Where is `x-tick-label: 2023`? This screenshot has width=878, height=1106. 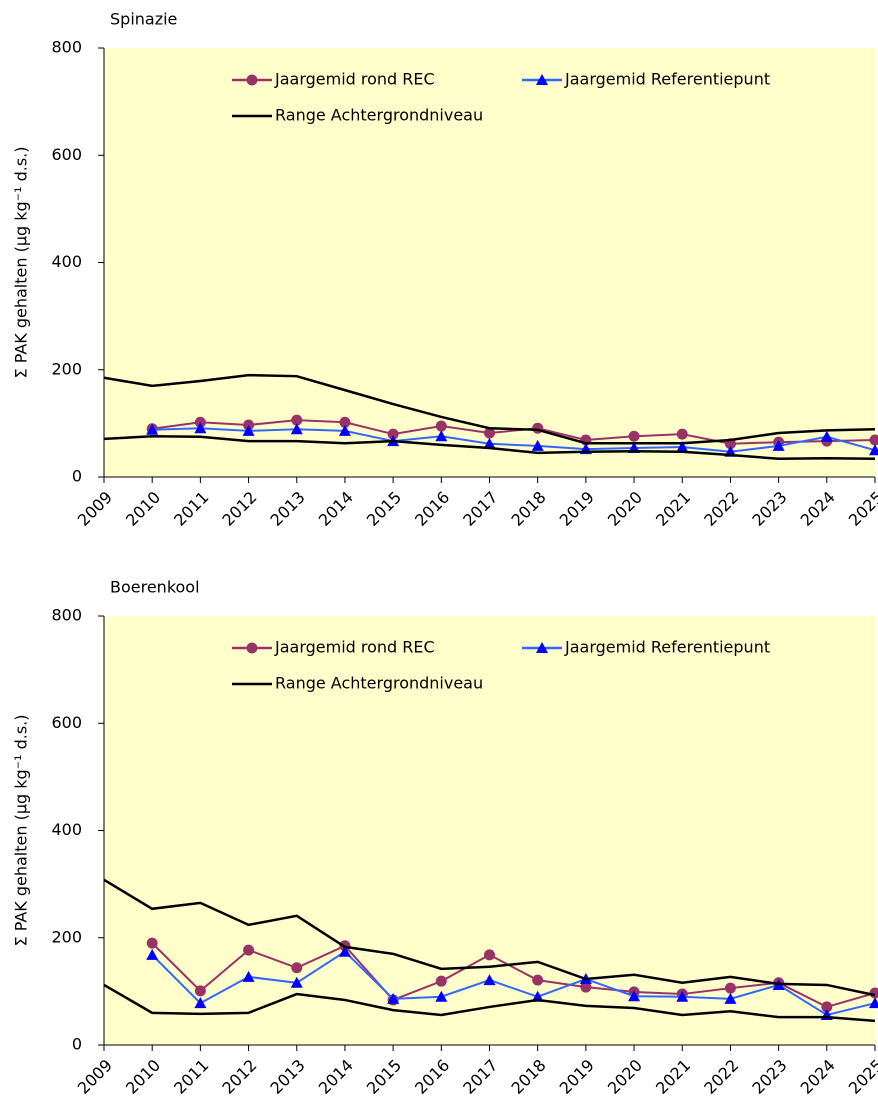 x-tick-label: 2023 is located at coordinates (769, 1077).